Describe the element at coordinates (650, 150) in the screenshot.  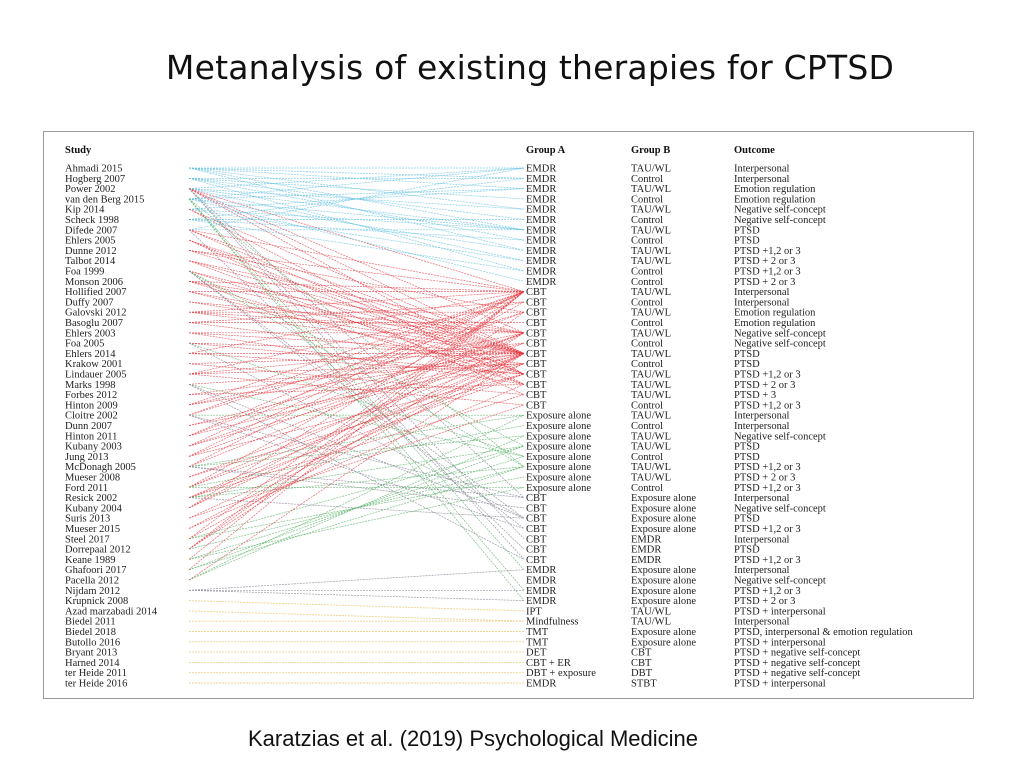
I see `header-group-b: Group B` at that location.